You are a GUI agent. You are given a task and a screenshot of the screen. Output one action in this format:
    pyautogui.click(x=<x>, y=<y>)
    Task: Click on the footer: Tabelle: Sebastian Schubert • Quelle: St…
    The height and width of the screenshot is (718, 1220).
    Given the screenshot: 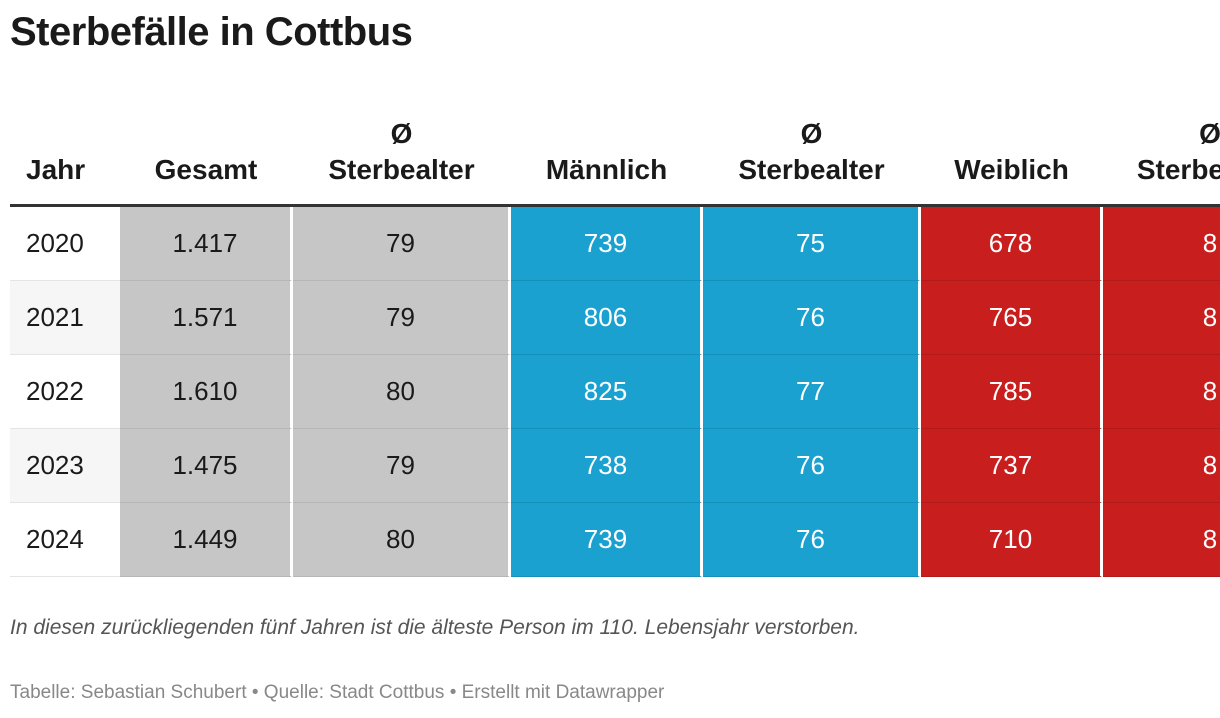 What is the action you would take?
    pyautogui.click(x=337, y=692)
    